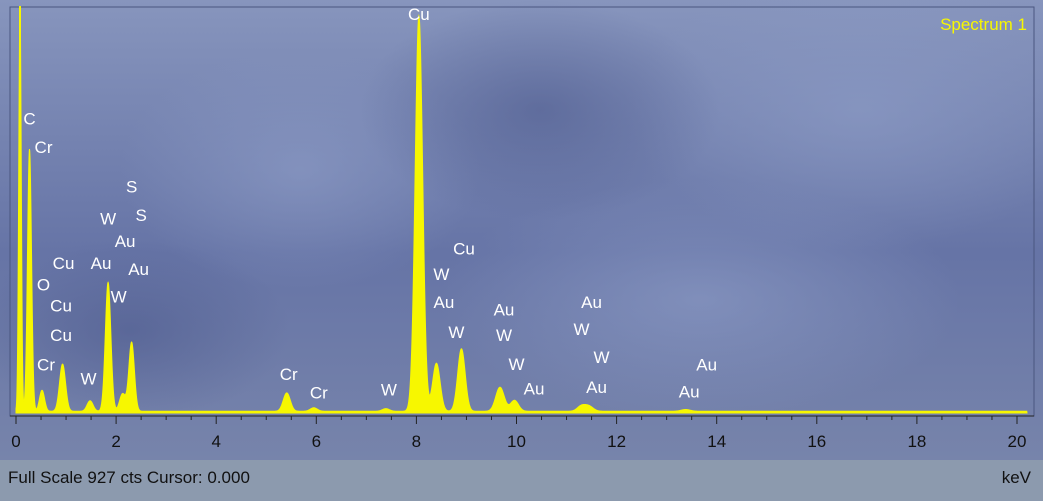  What do you see at coordinates (215, 441) in the screenshot?
I see `x-tick-label: 4` at bounding box center [215, 441].